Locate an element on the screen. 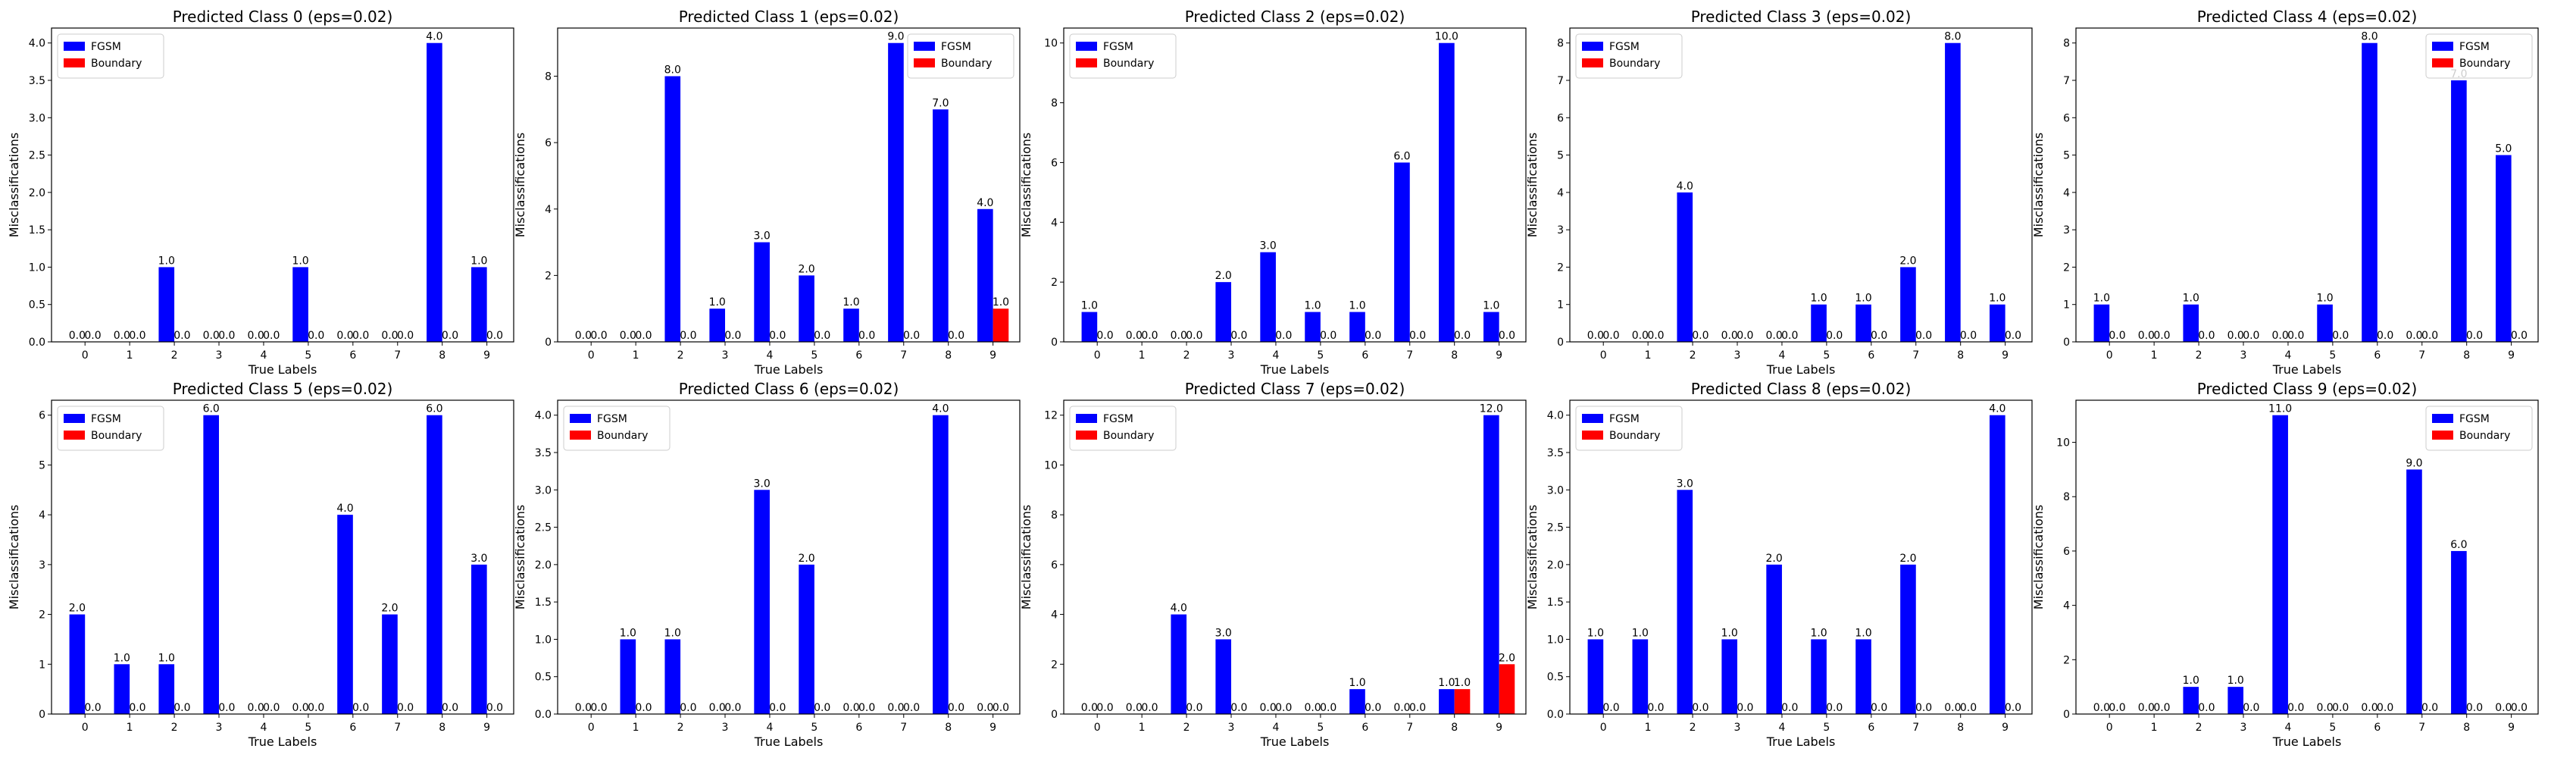 Image resolution: width=2576 pixels, height=758 pixels. y-tick-label: 2.5 is located at coordinates (1555, 528).